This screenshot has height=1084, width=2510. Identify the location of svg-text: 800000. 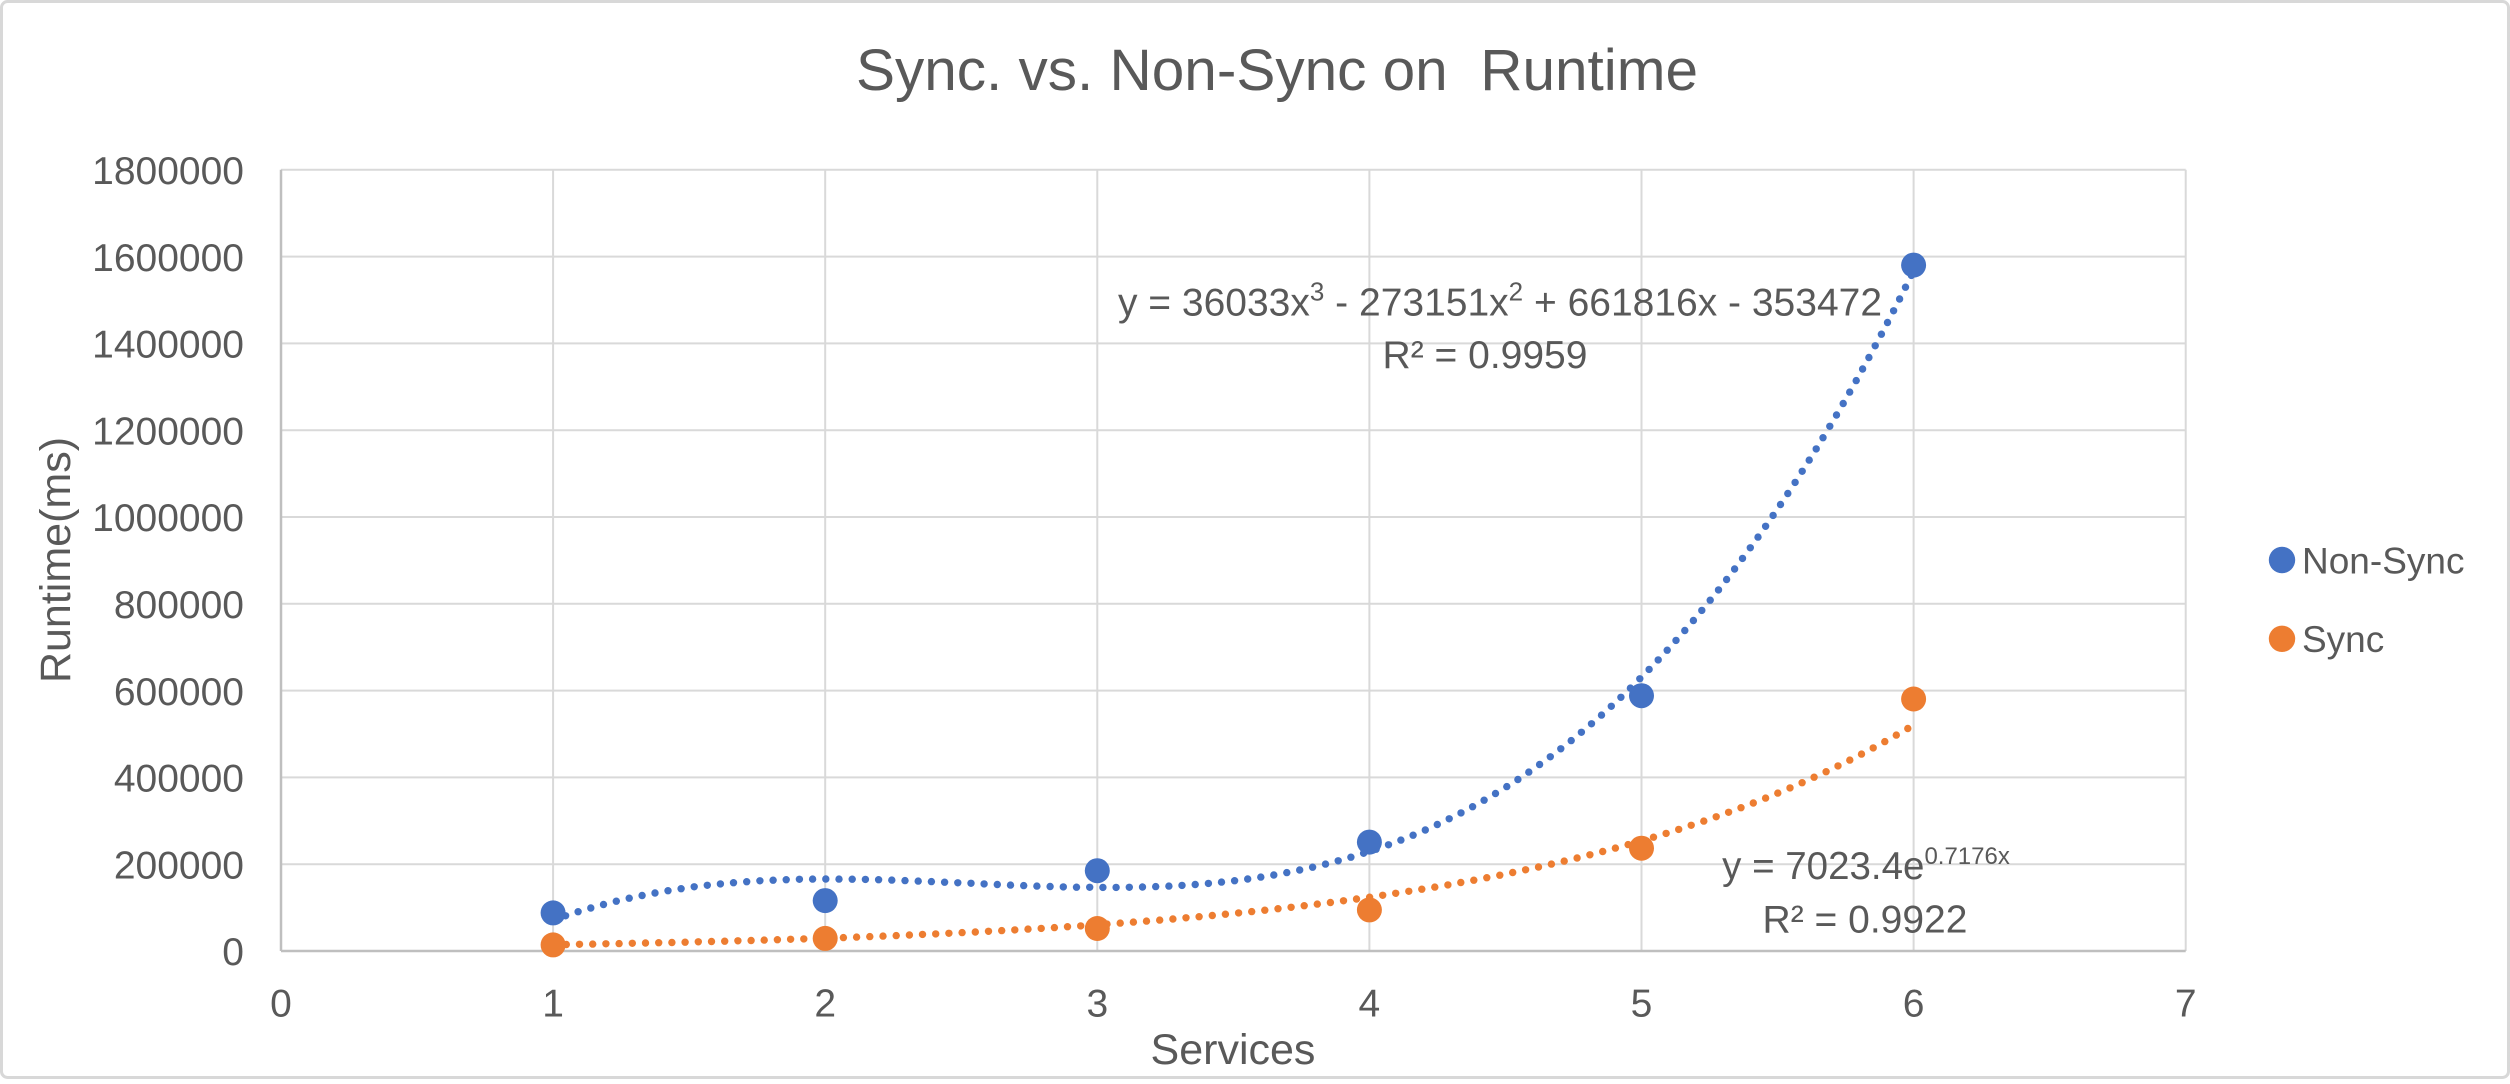
(179, 605).